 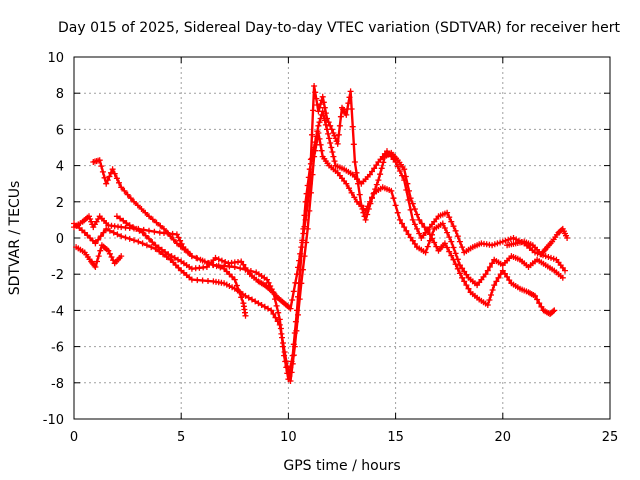 I want to click on x-tick-label: 20, so click(x=503, y=437).